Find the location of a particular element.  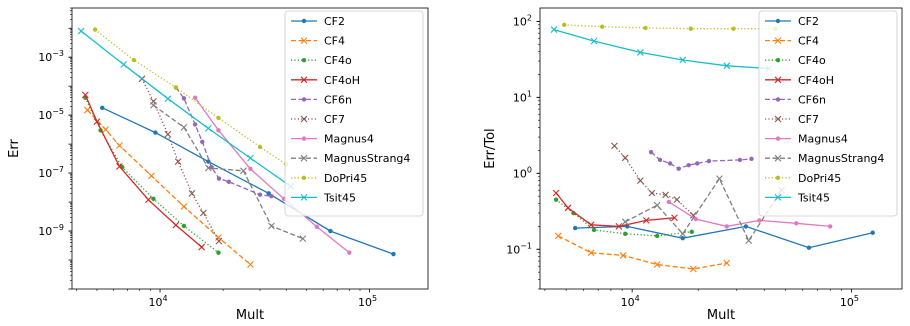

y-tick-label: 10⁻¹ is located at coordinates (519, 248).